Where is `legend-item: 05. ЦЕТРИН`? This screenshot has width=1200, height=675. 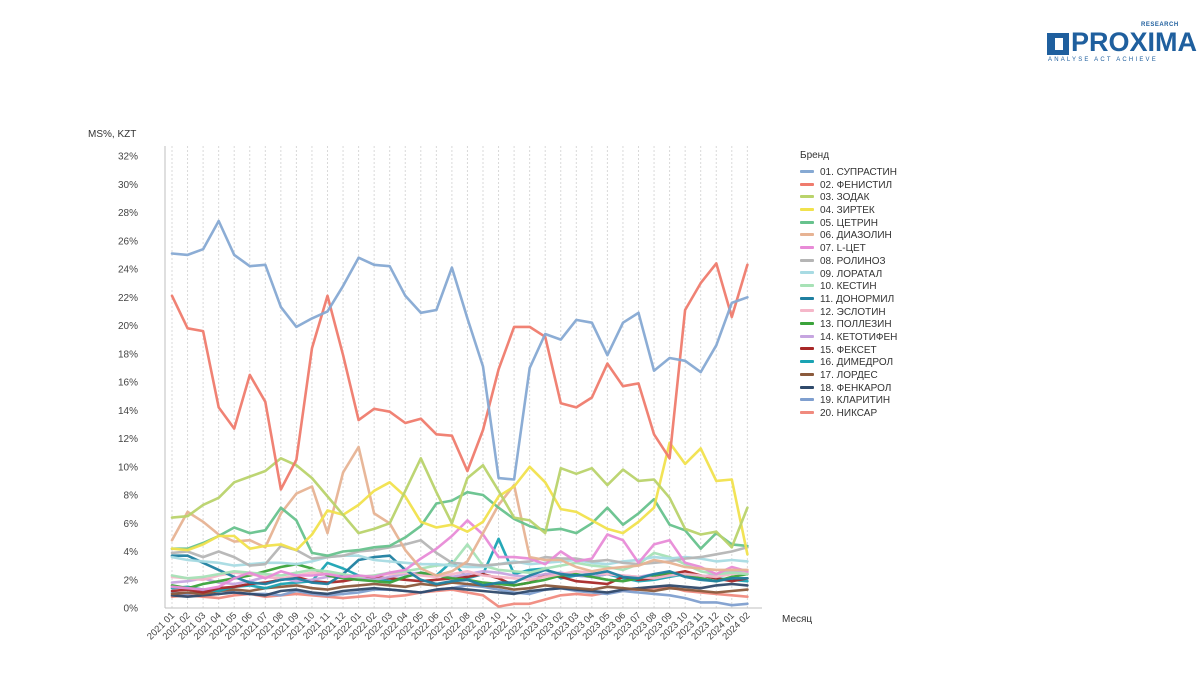 legend-item: 05. ЦЕТРИН is located at coordinates (848, 224).